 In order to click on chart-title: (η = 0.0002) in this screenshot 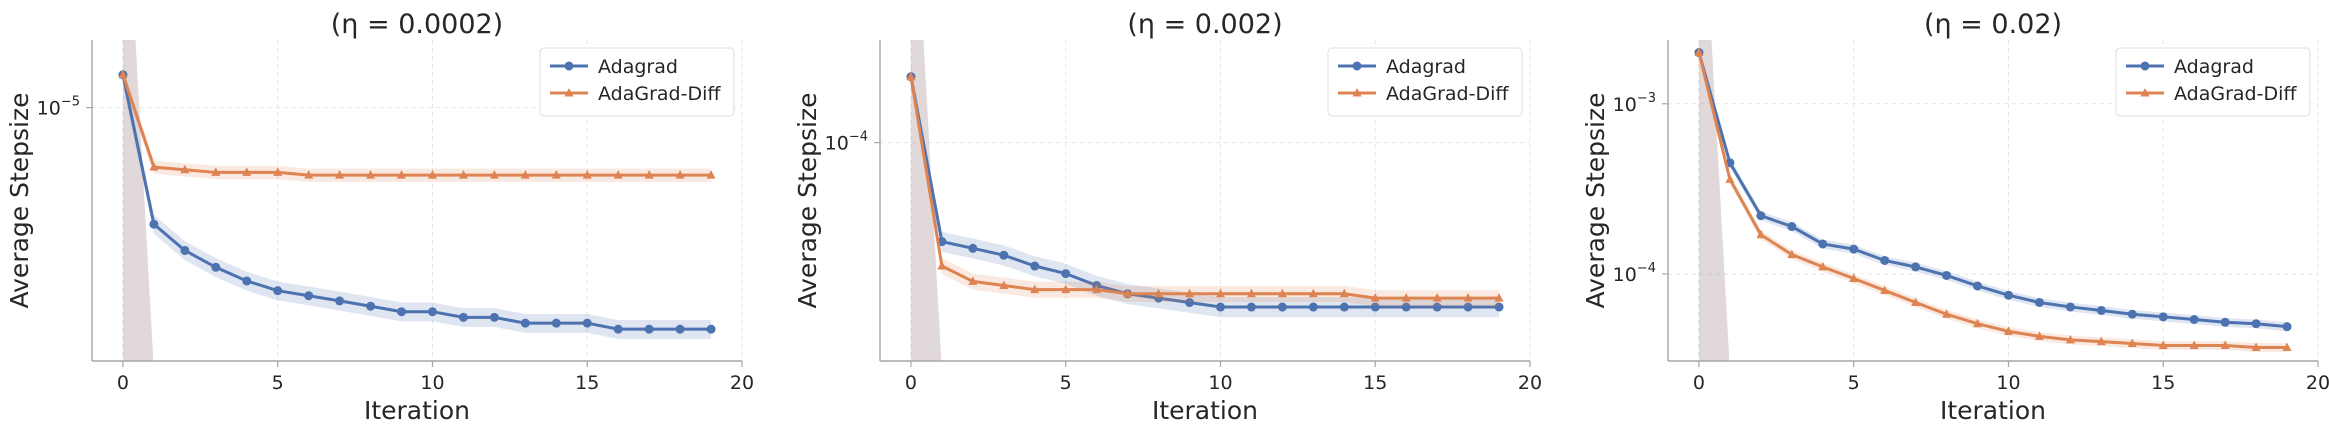, I will do `click(417, 24)`.